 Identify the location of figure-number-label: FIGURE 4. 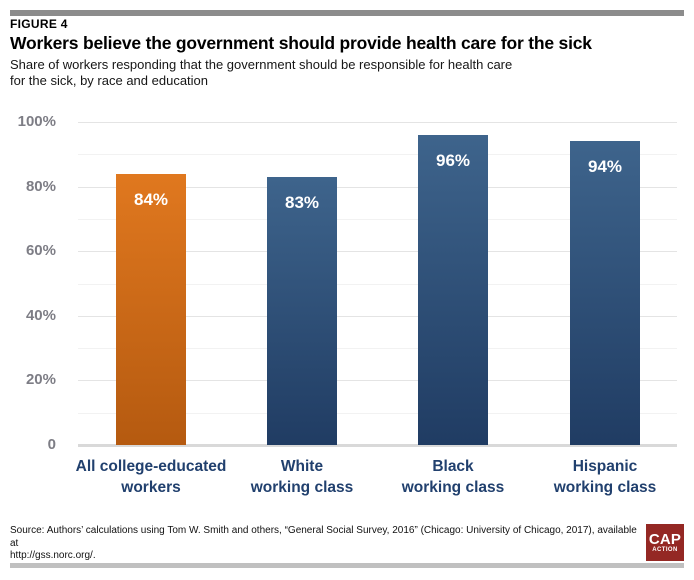
(39, 24).